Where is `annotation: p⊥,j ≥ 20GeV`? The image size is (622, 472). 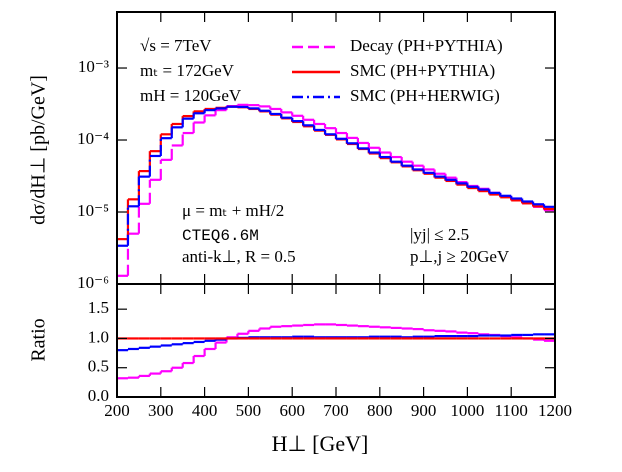 annotation: p⊥,j ≥ 20GeV is located at coordinates (460, 256).